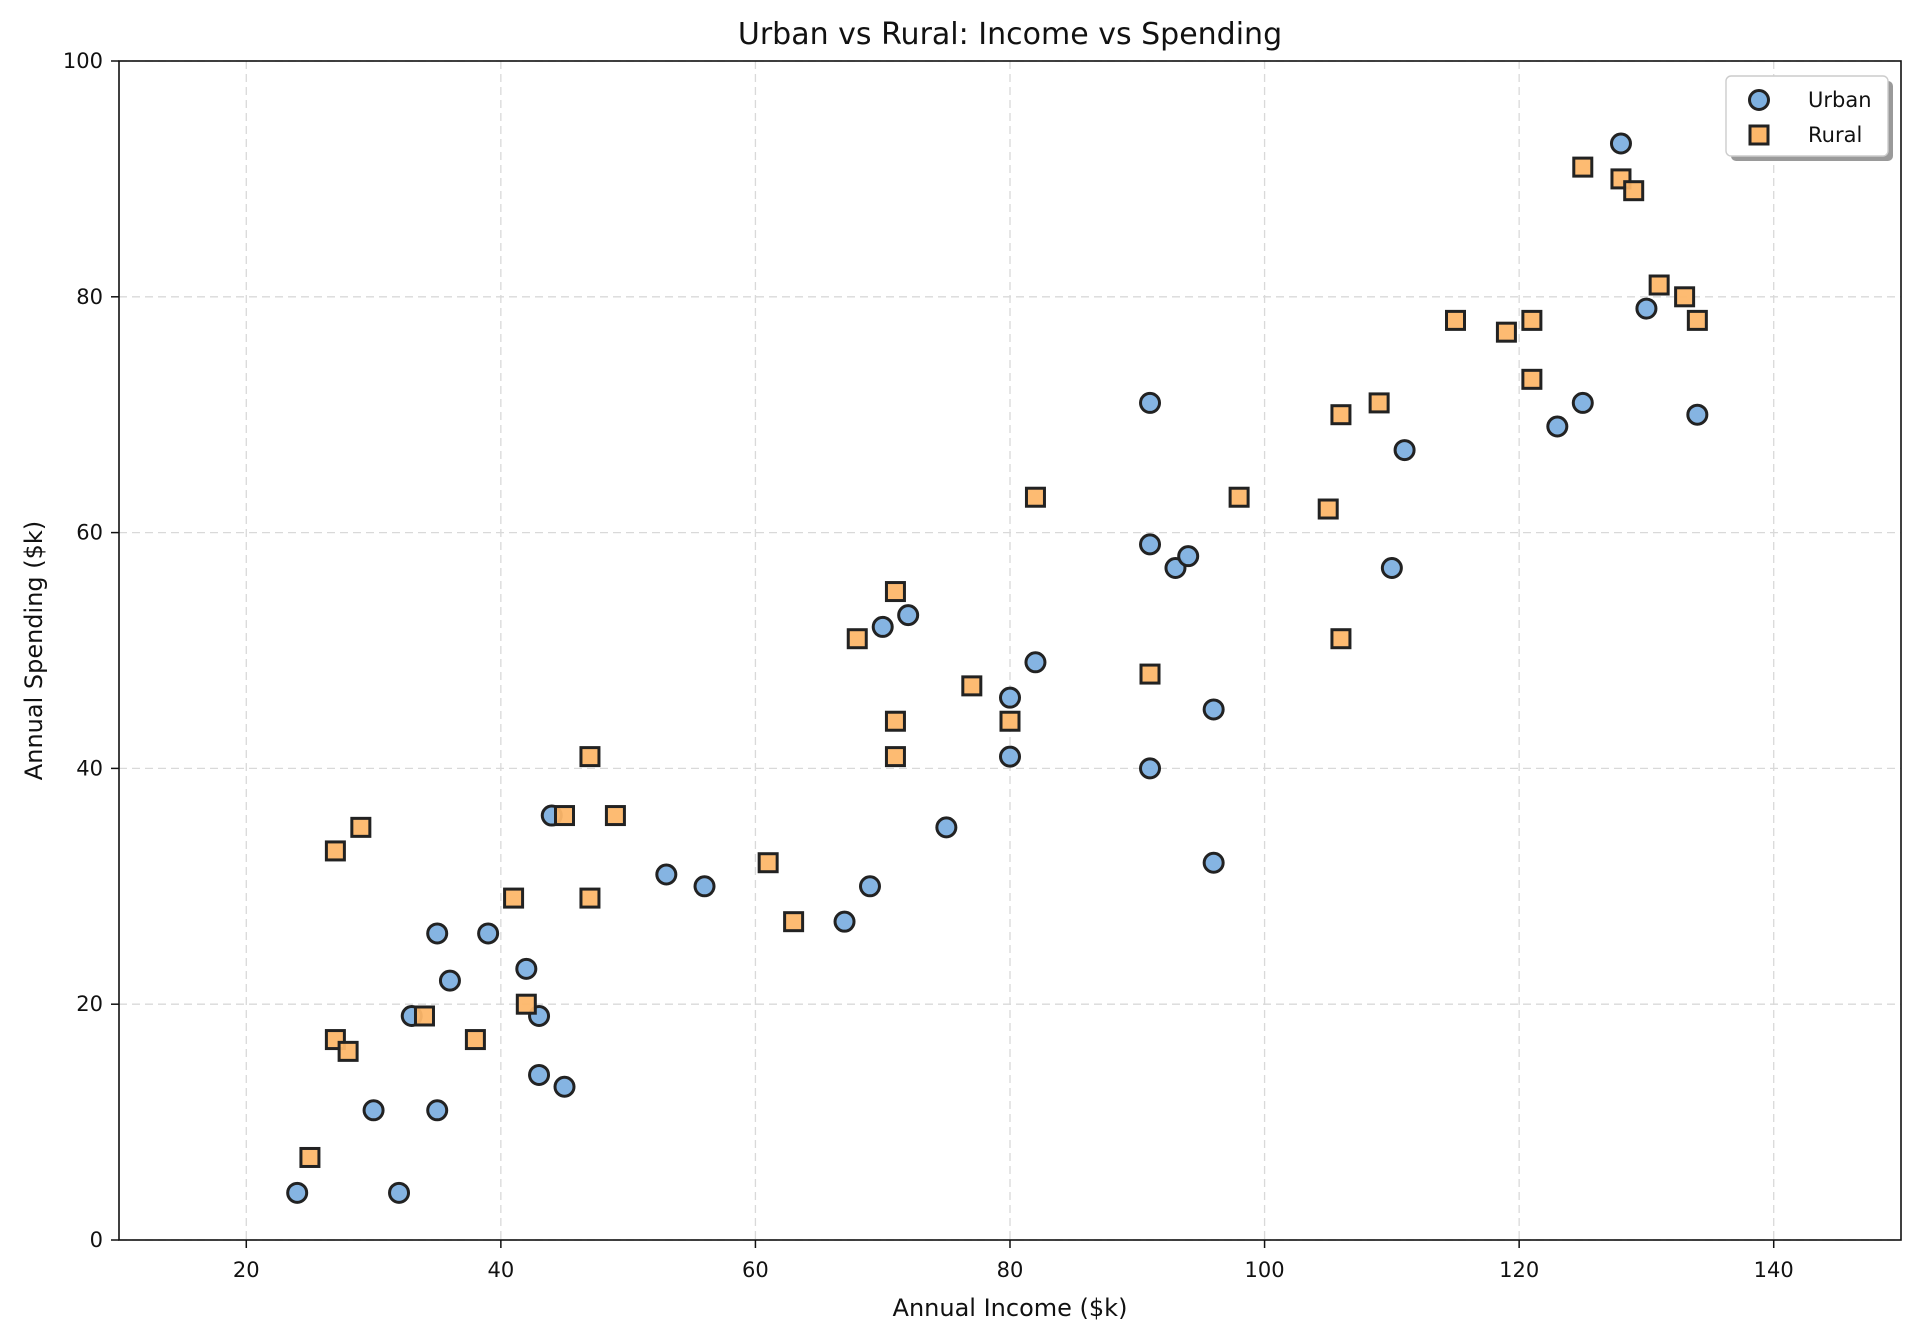  Describe the element at coordinates (1010, 1270) in the screenshot. I see `x-tick-label: 80` at that location.